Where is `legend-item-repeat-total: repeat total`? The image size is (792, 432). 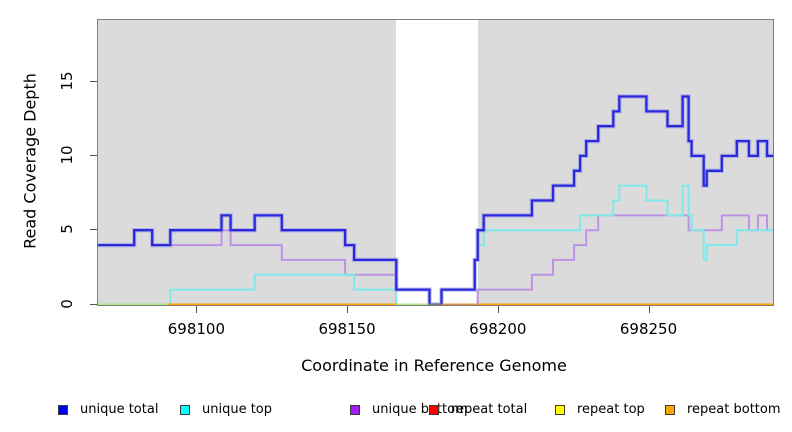
legend-item-repeat-total: repeat total is located at coordinates (478, 409).